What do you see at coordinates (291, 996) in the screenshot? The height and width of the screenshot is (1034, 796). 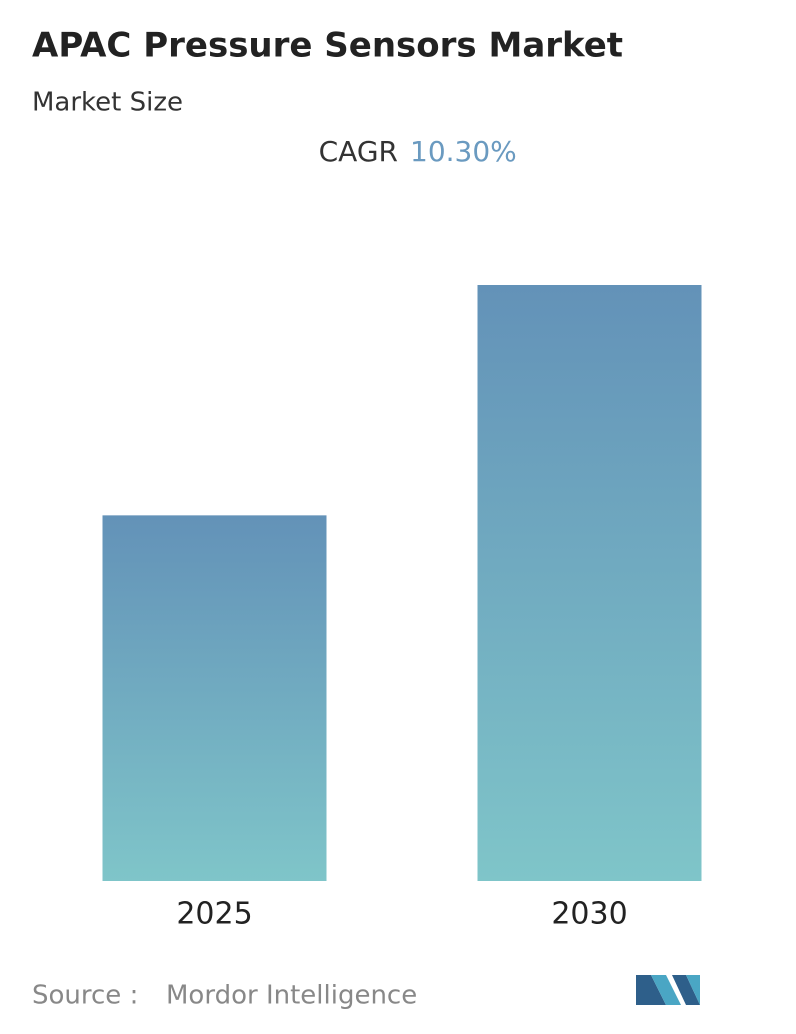 I see `source: Mordor Intelligence` at bounding box center [291, 996].